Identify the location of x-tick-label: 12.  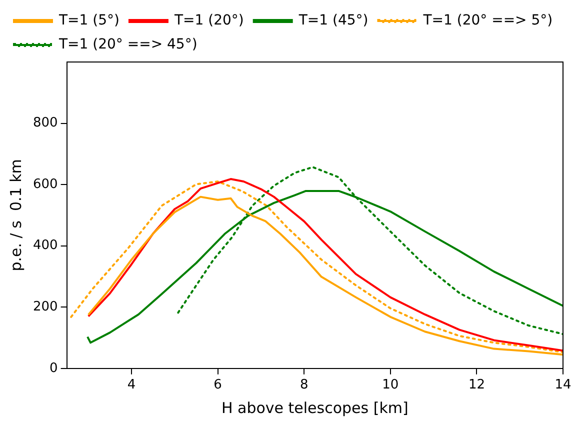
(476, 385).